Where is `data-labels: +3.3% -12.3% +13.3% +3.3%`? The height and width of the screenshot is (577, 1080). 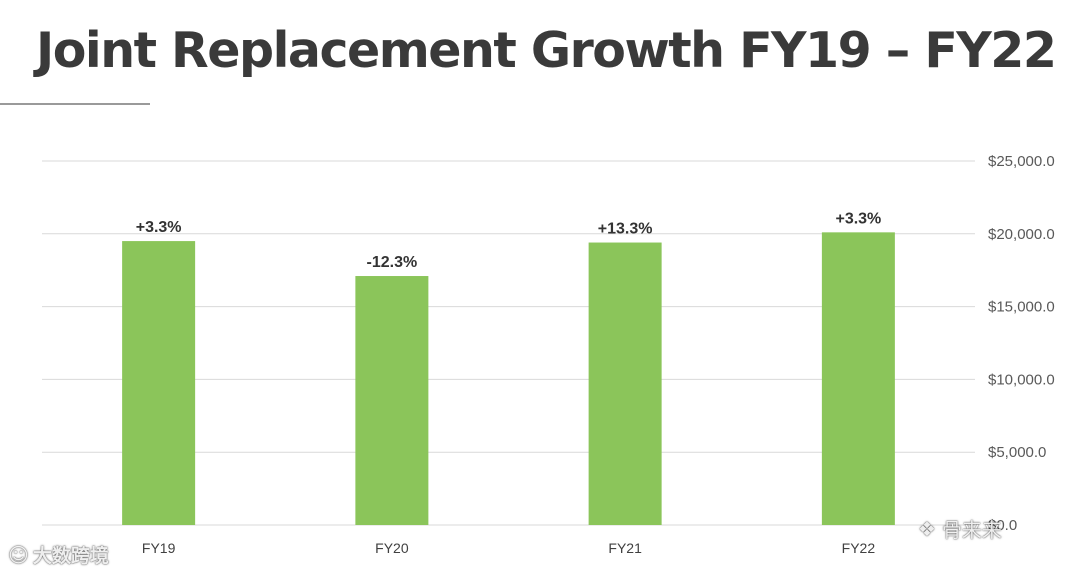
data-labels: +3.3% -12.3% +13.3% +3.3% is located at coordinates (509, 240).